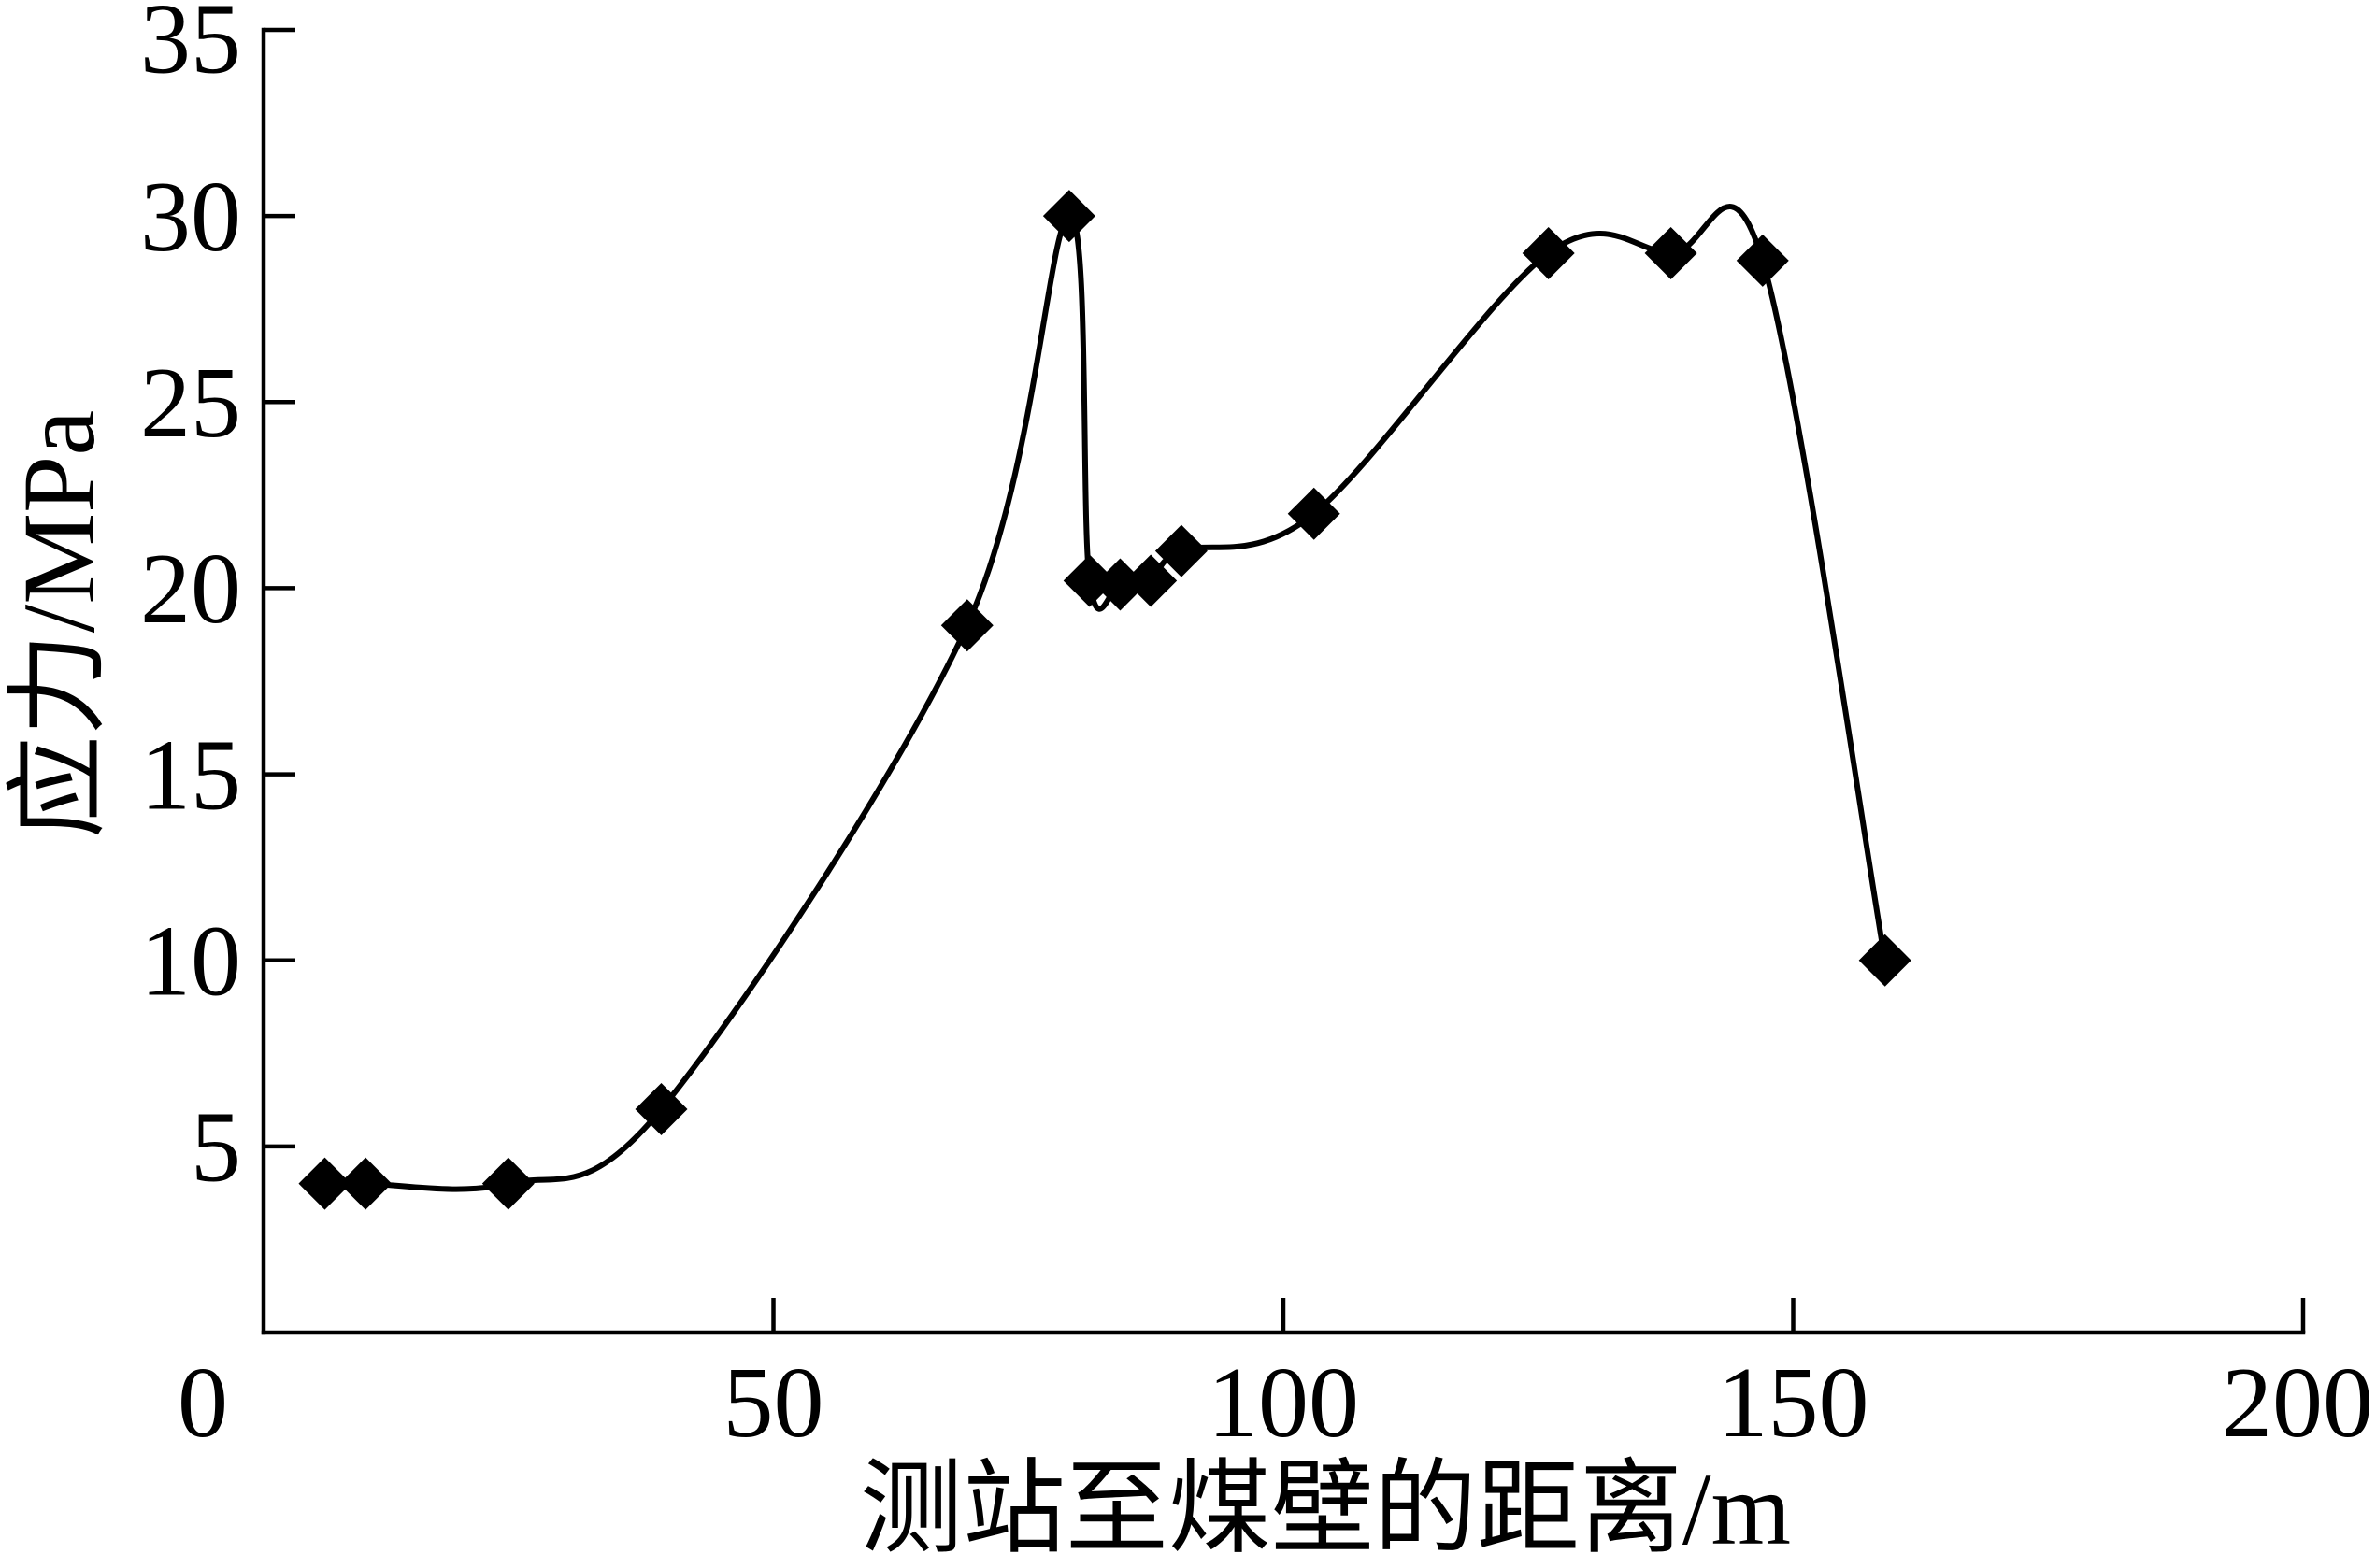  I want to click on y-tick-label: 25, so click(190, 403).